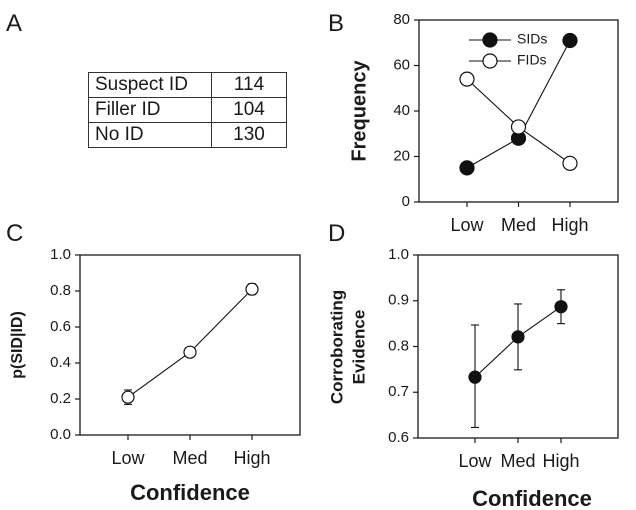 This screenshot has width=636, height=510. I want to click on panel-label-c: C, so click(15, 233).